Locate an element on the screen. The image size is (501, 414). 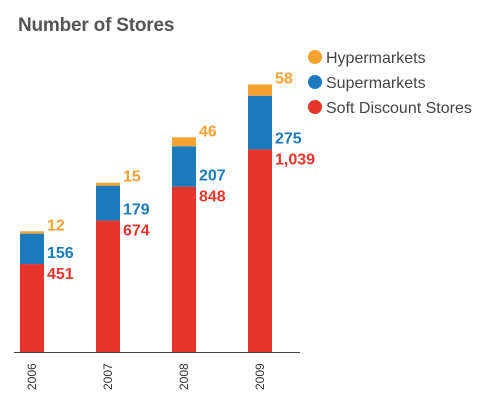
value-label-hypermarkets-2008: 46 is located at coordinates (208, 131).